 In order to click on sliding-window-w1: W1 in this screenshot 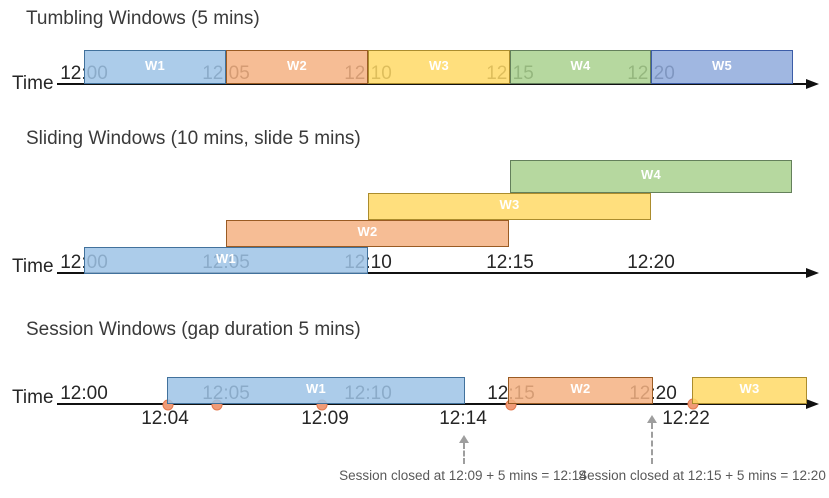, I will do `click(226, 260)`.